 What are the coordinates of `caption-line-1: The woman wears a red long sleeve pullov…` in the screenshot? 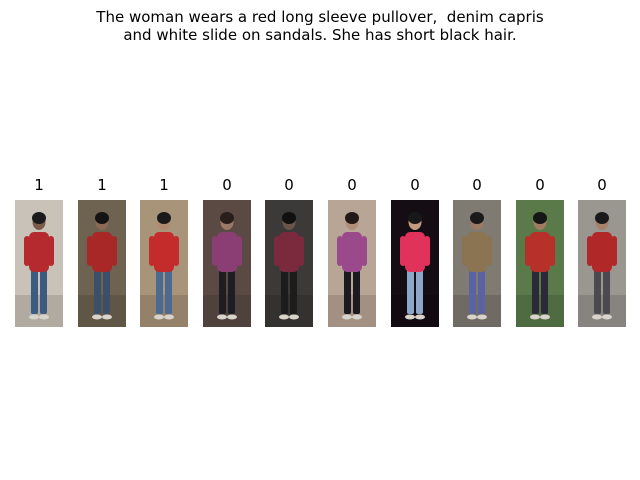 It's located at (320, 17).